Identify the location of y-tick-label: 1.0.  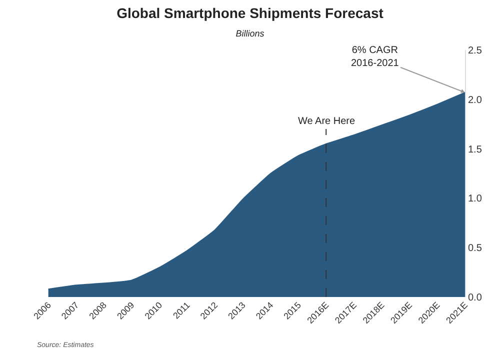
(475, 199).